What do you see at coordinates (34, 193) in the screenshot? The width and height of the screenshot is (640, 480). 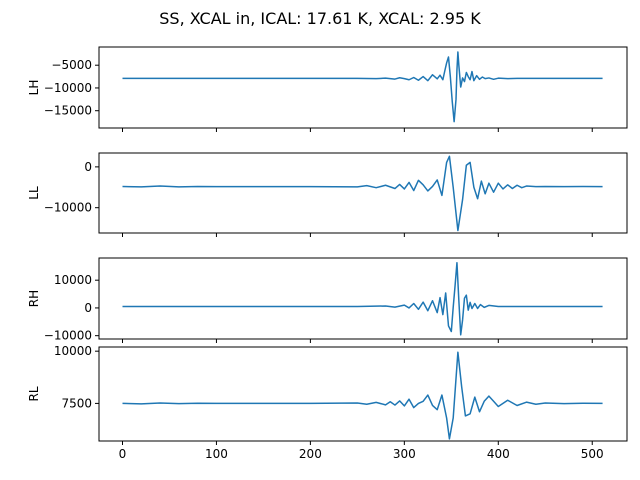 I see `y-axis-label: LL` at bounding box center [34, 193].